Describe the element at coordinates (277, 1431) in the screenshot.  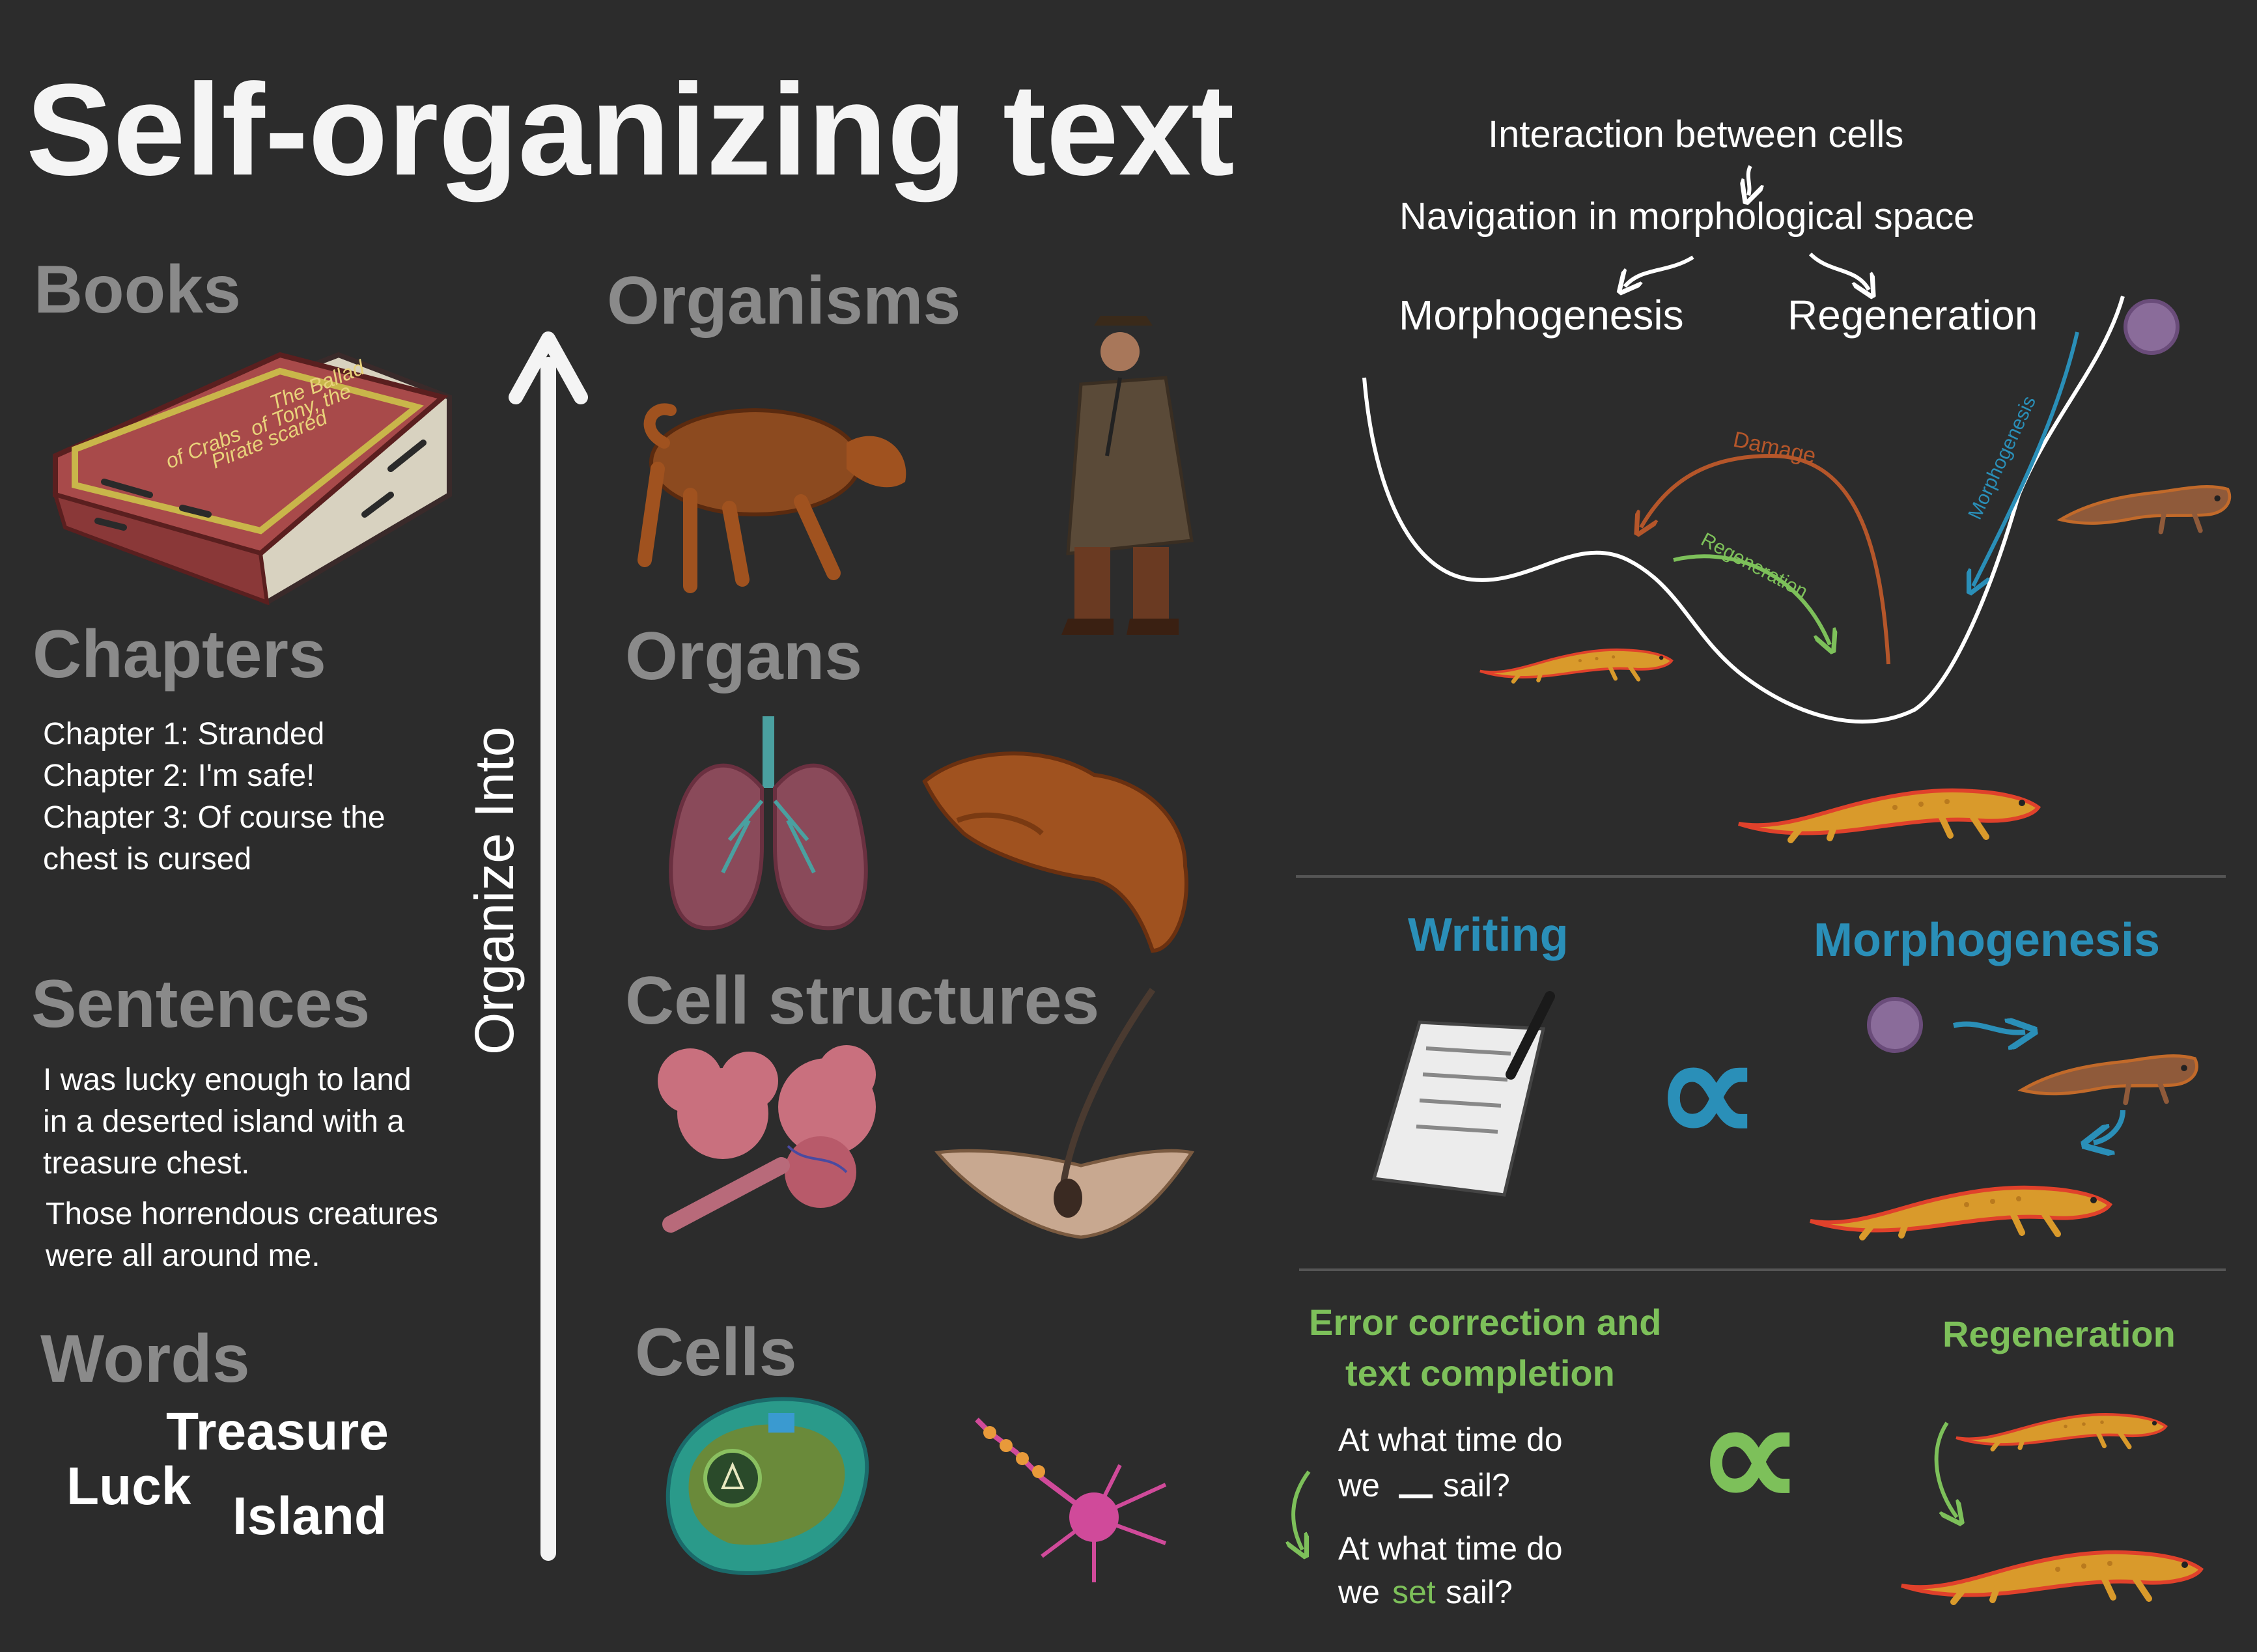
I see `word-treasure: Treasure` at that location.